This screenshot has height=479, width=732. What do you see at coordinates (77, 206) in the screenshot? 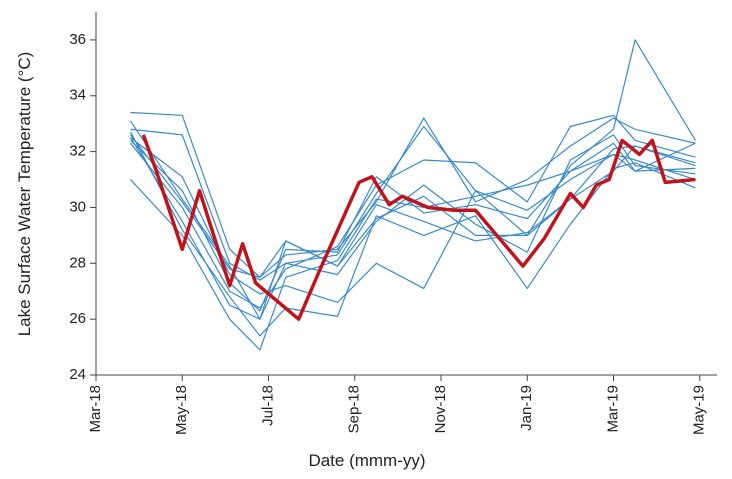
I see `y-tick-label: 30` at bounding box center [77, 206].